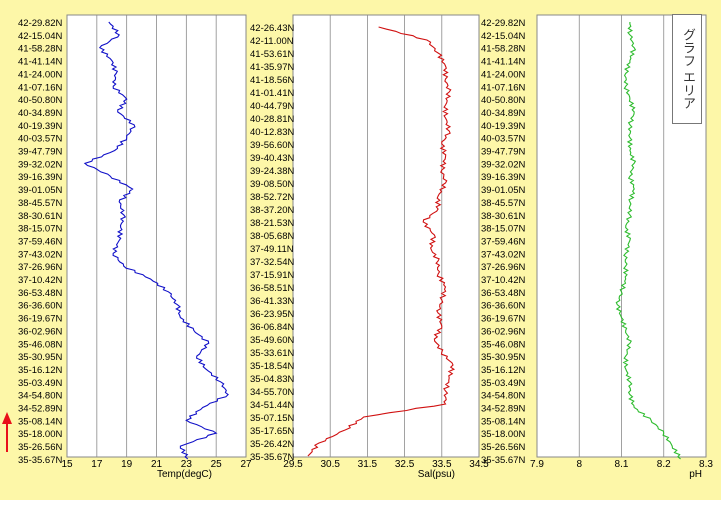 The image size is (721, 505). I want to click on y-tick-label: 41-53.61N, so click(272, 54).